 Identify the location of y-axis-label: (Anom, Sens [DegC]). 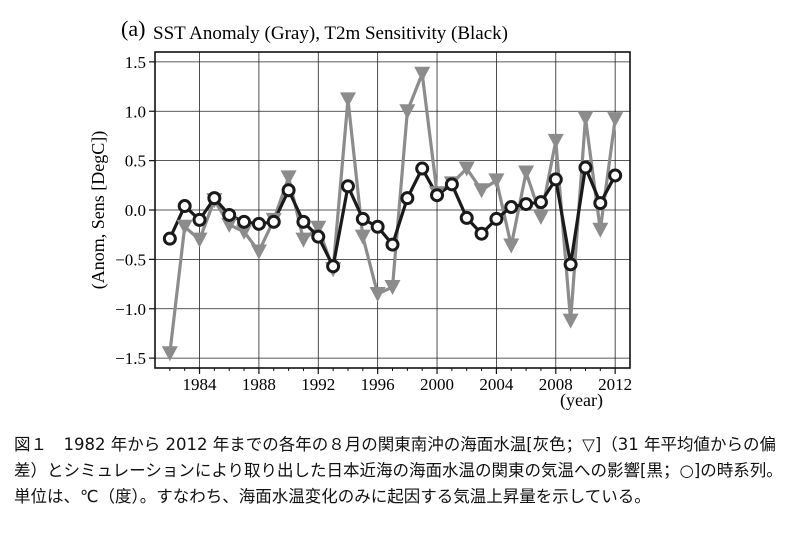
(98, 210).